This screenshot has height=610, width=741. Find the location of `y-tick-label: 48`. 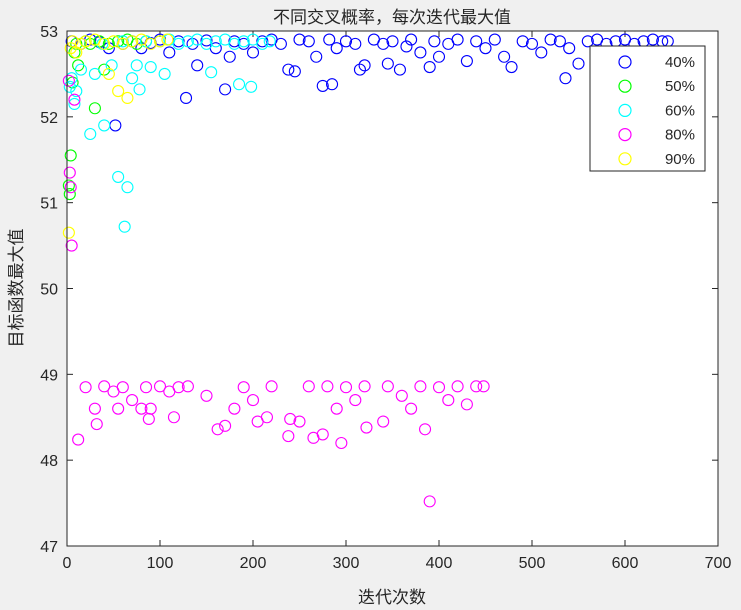

y-tick-label: 48 is located at coordinates (49, 461).